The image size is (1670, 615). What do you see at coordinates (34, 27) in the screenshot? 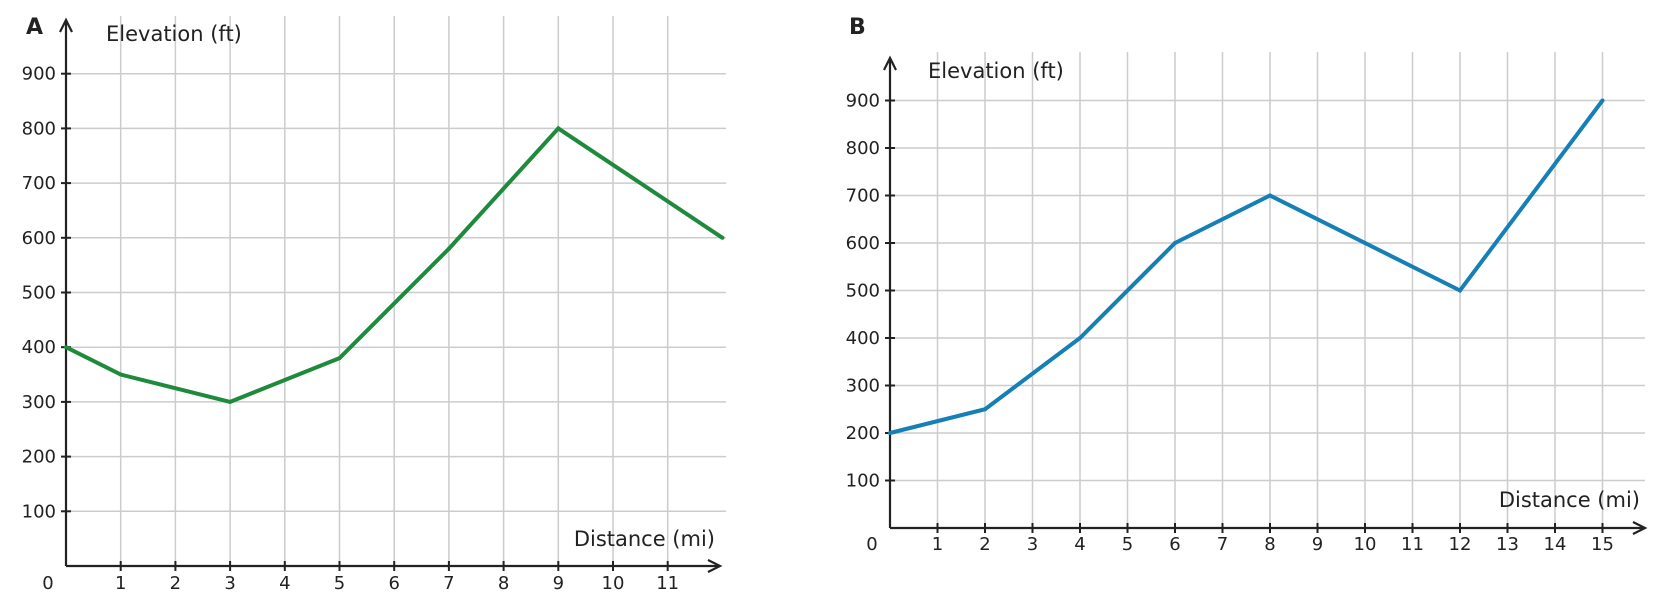
I see `panel-label: A` at bounding box center [34, 27].